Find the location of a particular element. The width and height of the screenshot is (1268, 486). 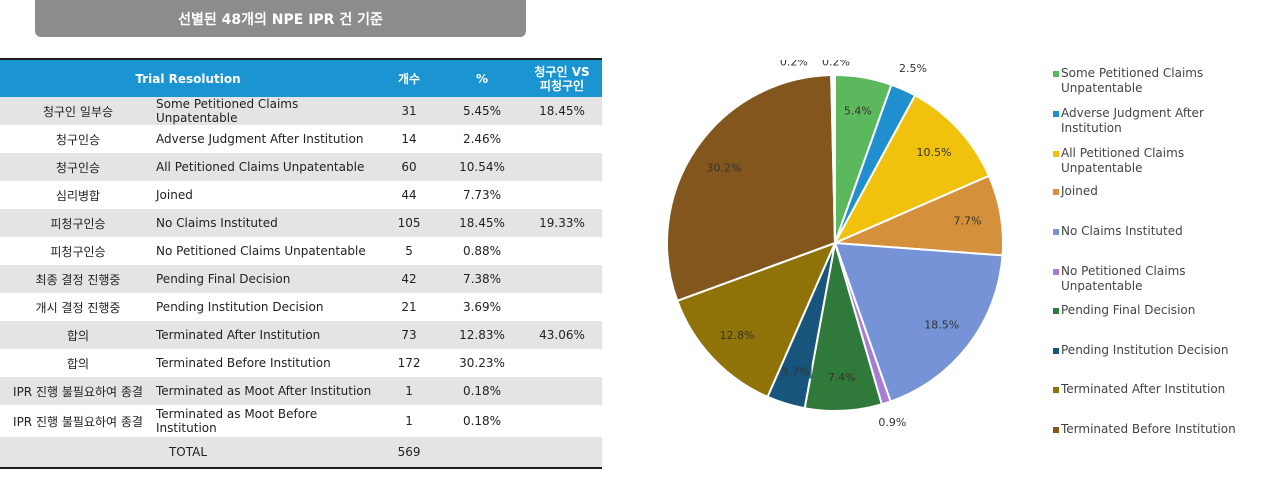

legend-item: No Claims Instituted is located at coordinates (1159, 231).